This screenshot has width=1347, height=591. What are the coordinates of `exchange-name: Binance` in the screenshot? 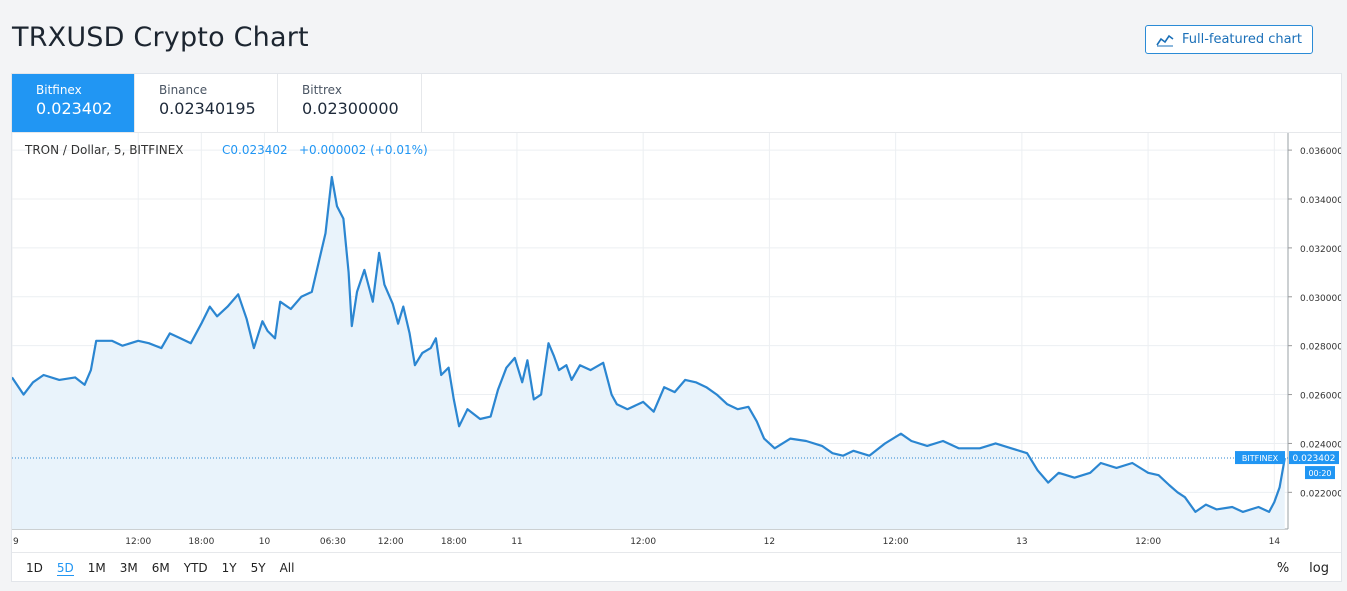 It's located at (183, 90).